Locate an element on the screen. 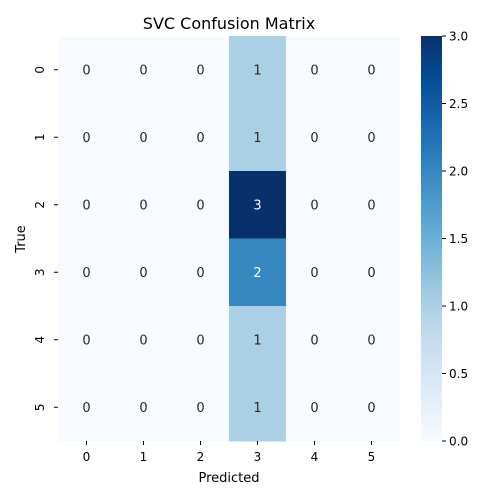 The image size is (500, 500). y-tick-label: 0 is located at coordinates (40, 70).